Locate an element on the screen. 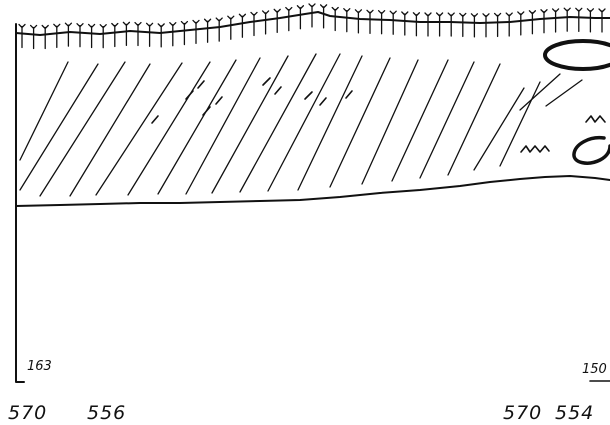 Image resolution: width=610 pixels, height=425 pixels. layer-boundary-line is located at coordinates (312, 191).